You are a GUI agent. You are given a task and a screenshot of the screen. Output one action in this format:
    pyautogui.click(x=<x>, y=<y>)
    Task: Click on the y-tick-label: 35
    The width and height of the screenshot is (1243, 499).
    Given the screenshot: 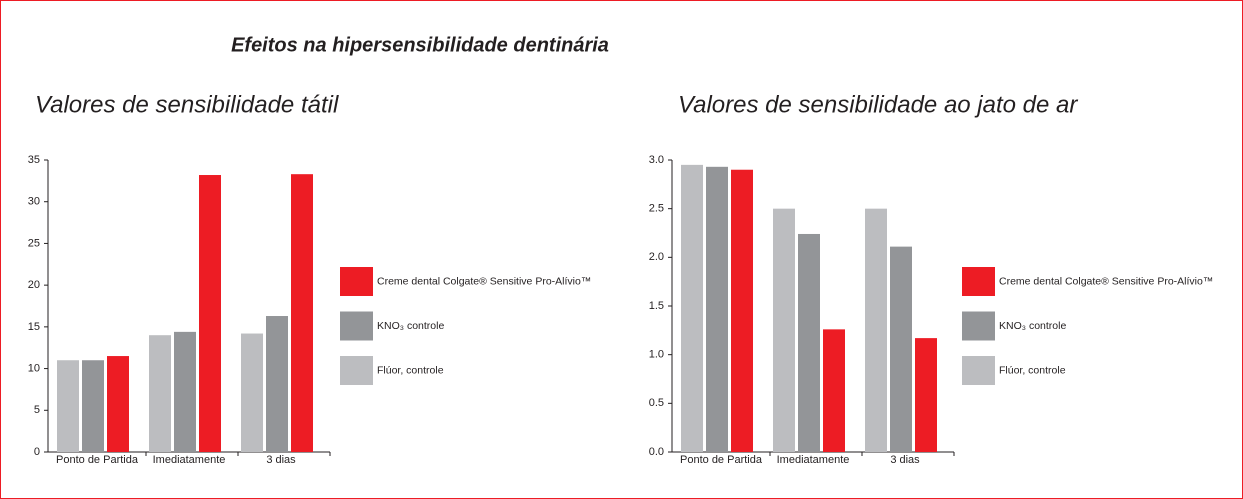 What is the action you would take?
    pyautogui.click(x=34, y=160)
    